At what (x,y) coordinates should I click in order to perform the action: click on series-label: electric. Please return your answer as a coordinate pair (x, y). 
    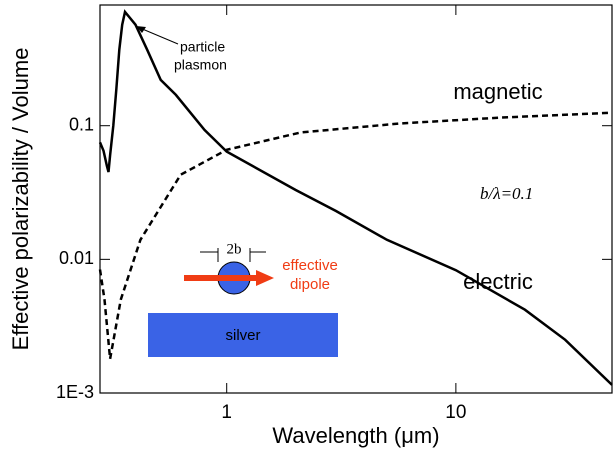
    Looking at the image, I should click on (498, 281).